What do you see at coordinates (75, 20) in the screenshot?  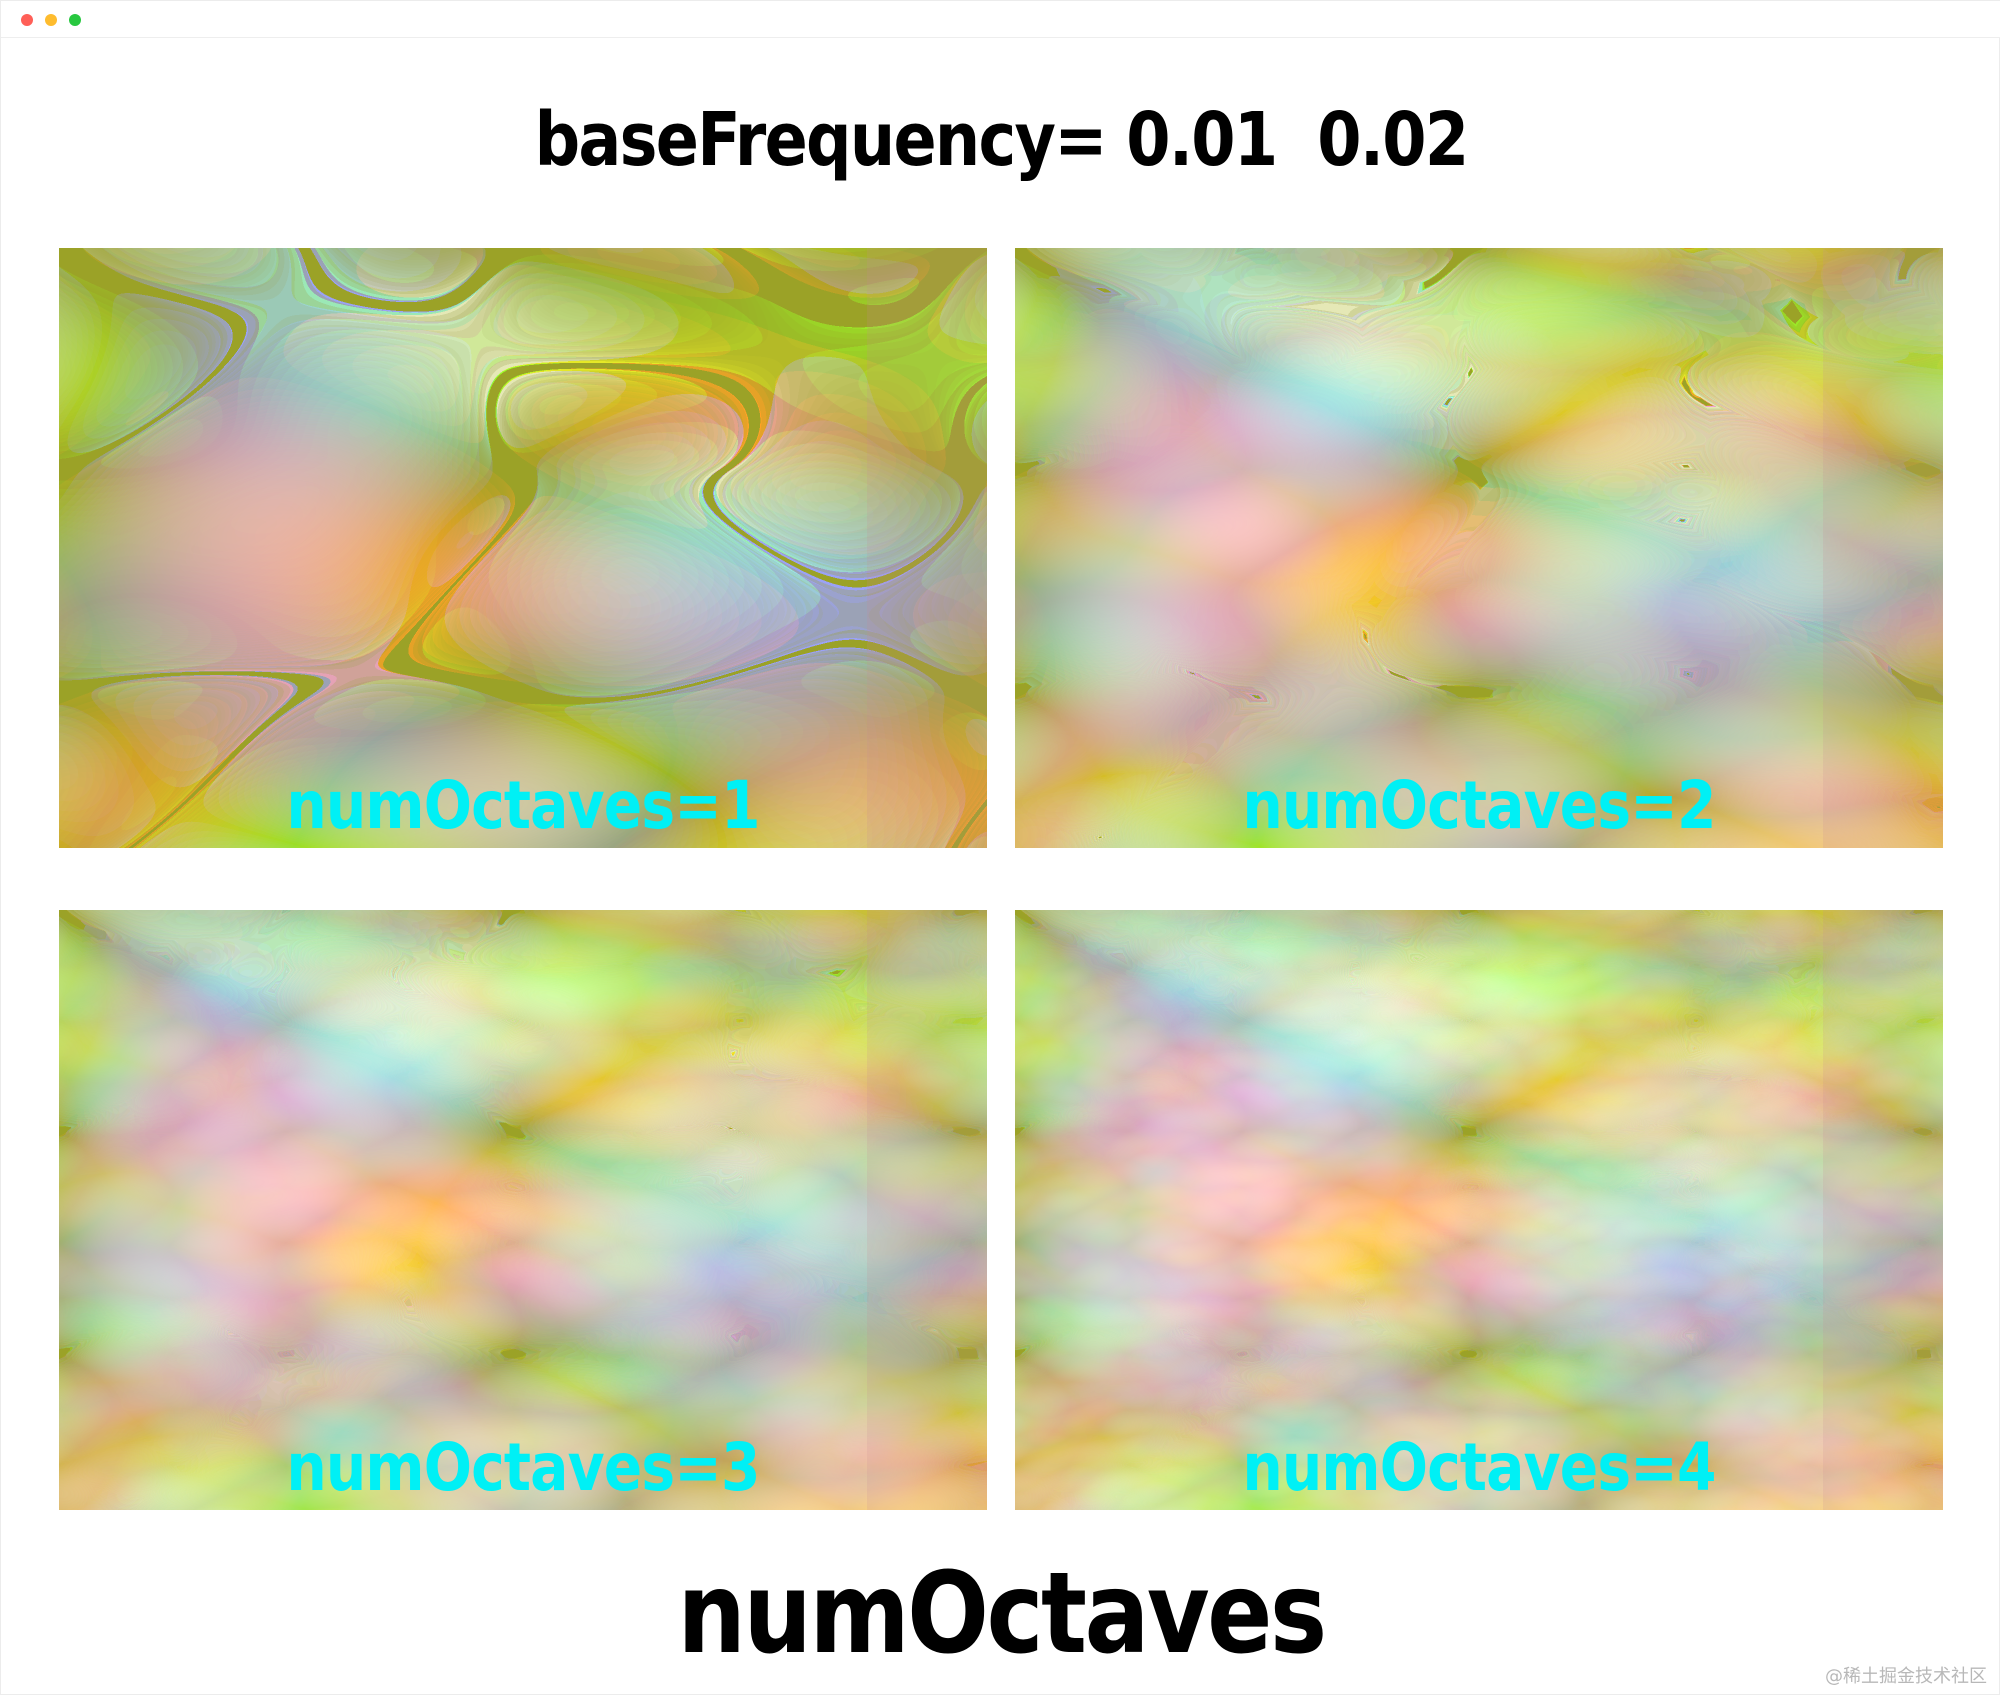 I see `maximize-window-button` at bounding box center [75, 20].